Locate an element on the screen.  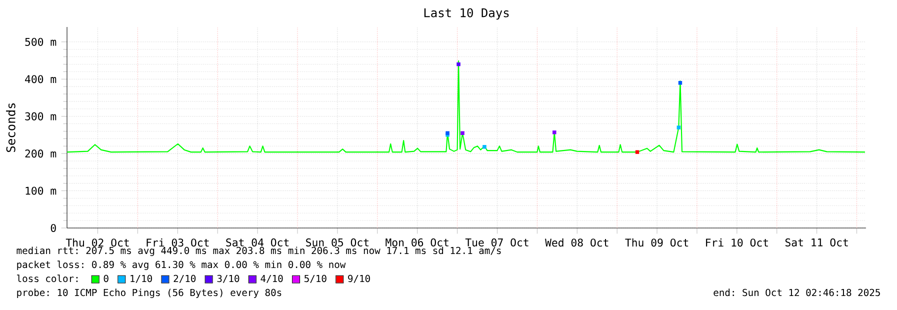
x-tick-label: Thu 02 Oct is located at coordinates (97, 242).